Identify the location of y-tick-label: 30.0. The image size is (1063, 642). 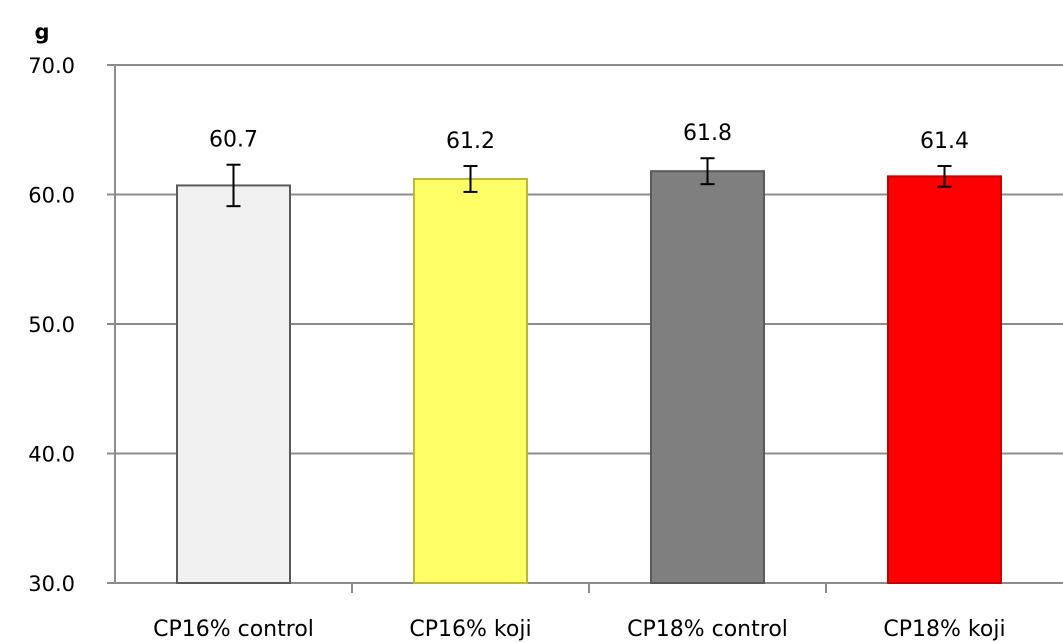
(51, 584).